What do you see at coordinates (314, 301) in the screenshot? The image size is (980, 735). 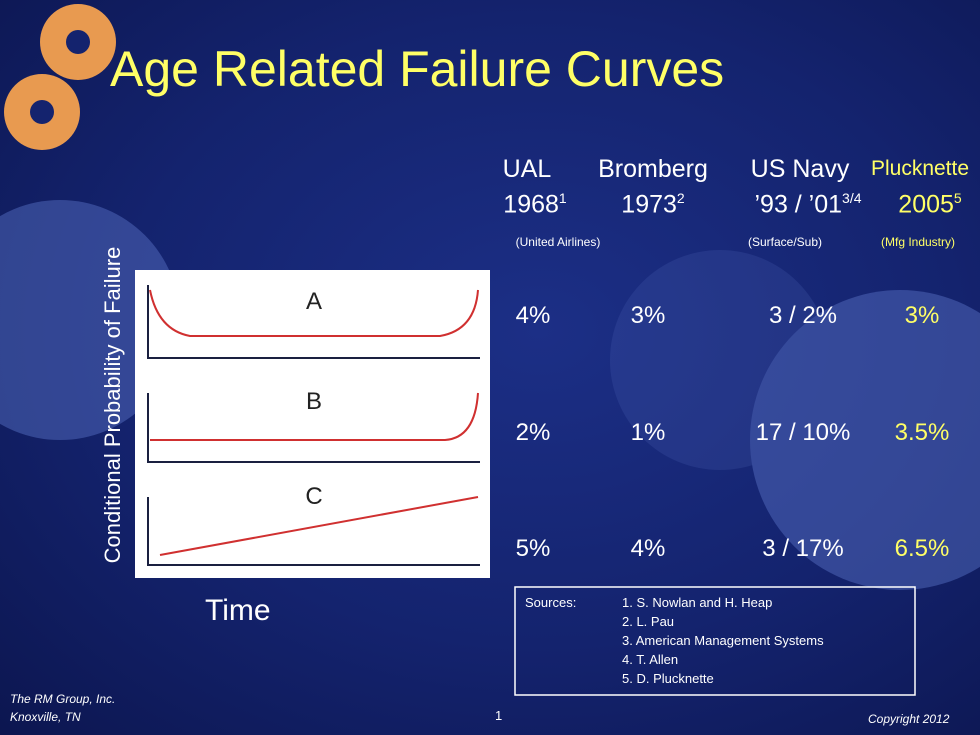 I see `curve-label: A` at bounding box center [314, 301].